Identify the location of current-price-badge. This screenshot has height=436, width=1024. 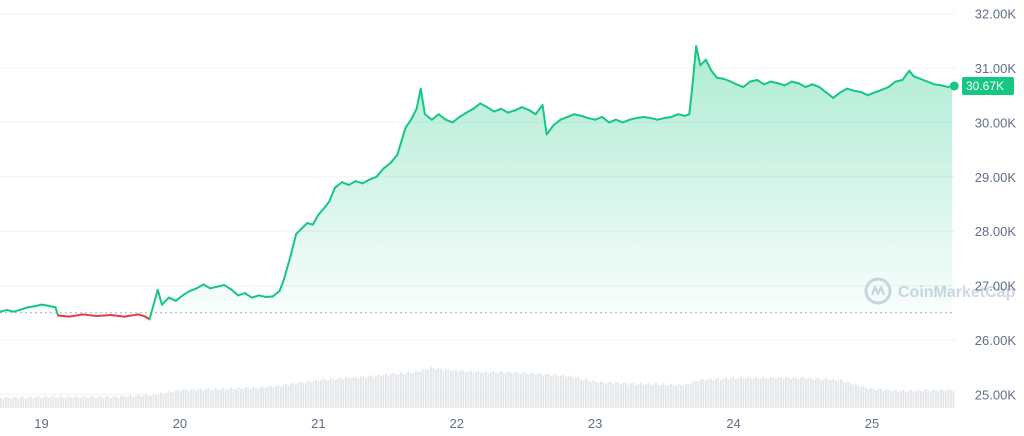
(988, 85).